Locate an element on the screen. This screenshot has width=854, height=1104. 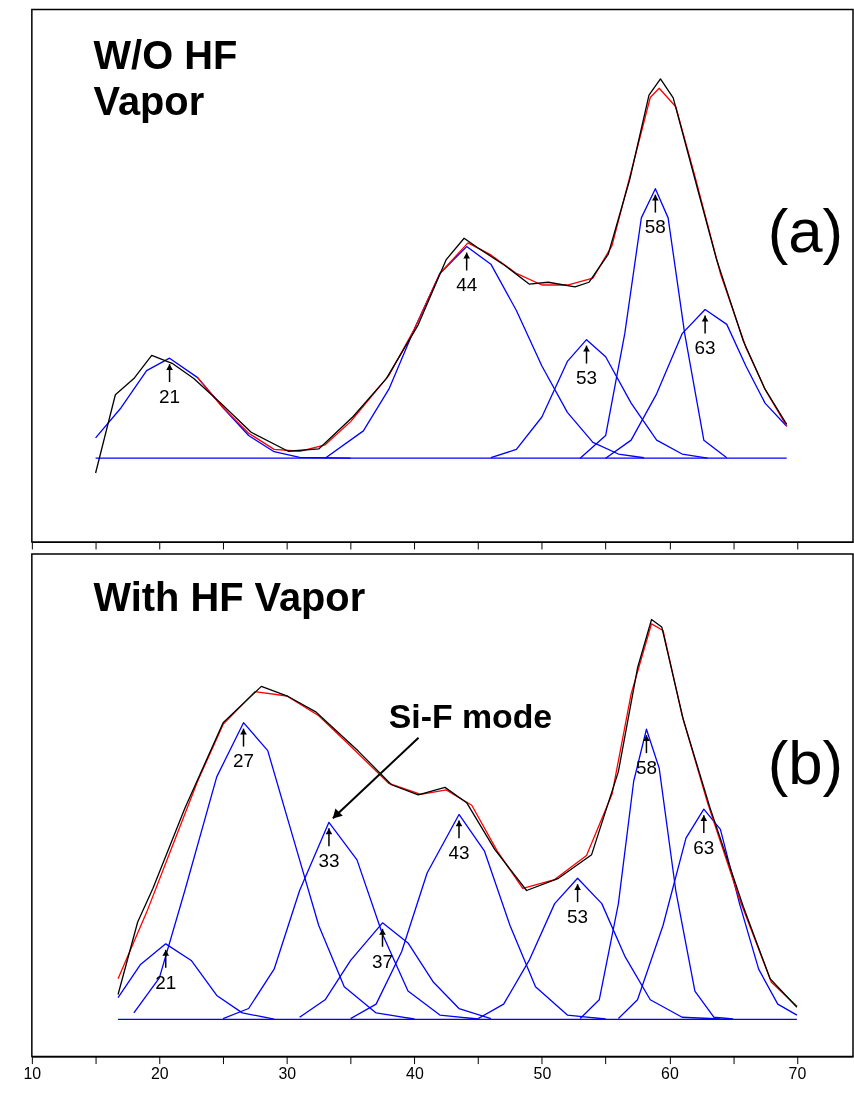
x-tick-label: 40 is located at coordinates (415, 1073).